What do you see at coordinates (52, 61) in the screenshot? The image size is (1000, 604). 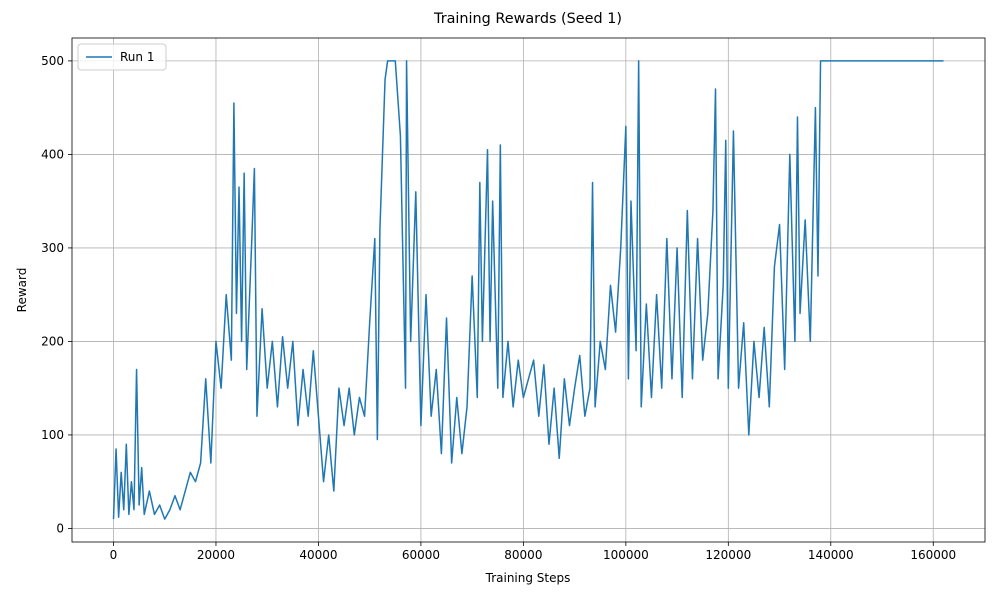 I see `y-tick-label: 500` at bounding box center [52, 61].